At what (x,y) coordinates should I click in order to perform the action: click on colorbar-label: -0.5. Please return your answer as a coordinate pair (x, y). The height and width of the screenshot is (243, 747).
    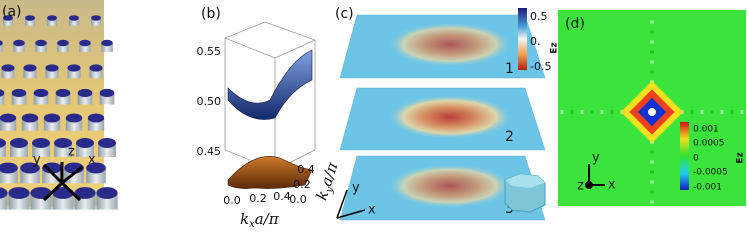
    Looking at the image, I should click on (540, 66).